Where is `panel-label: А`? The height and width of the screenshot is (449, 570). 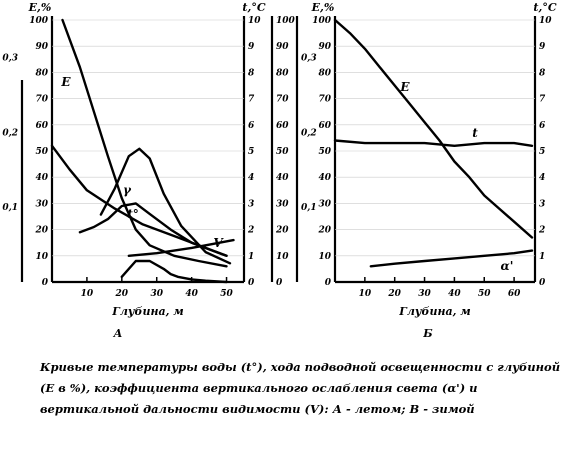 panel-label: А is located at coordinates (118, 333).